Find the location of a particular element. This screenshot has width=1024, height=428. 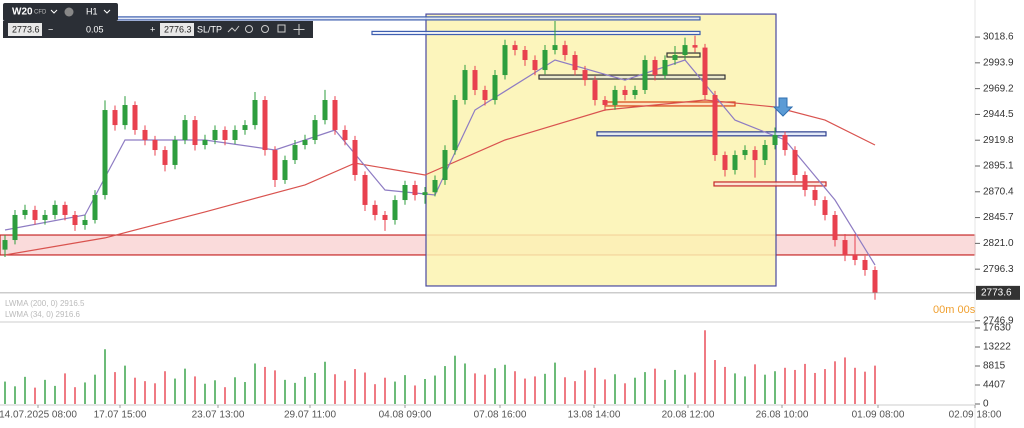

x-tick-label: 29.07 11:00 is located at coordinates (310, 415).